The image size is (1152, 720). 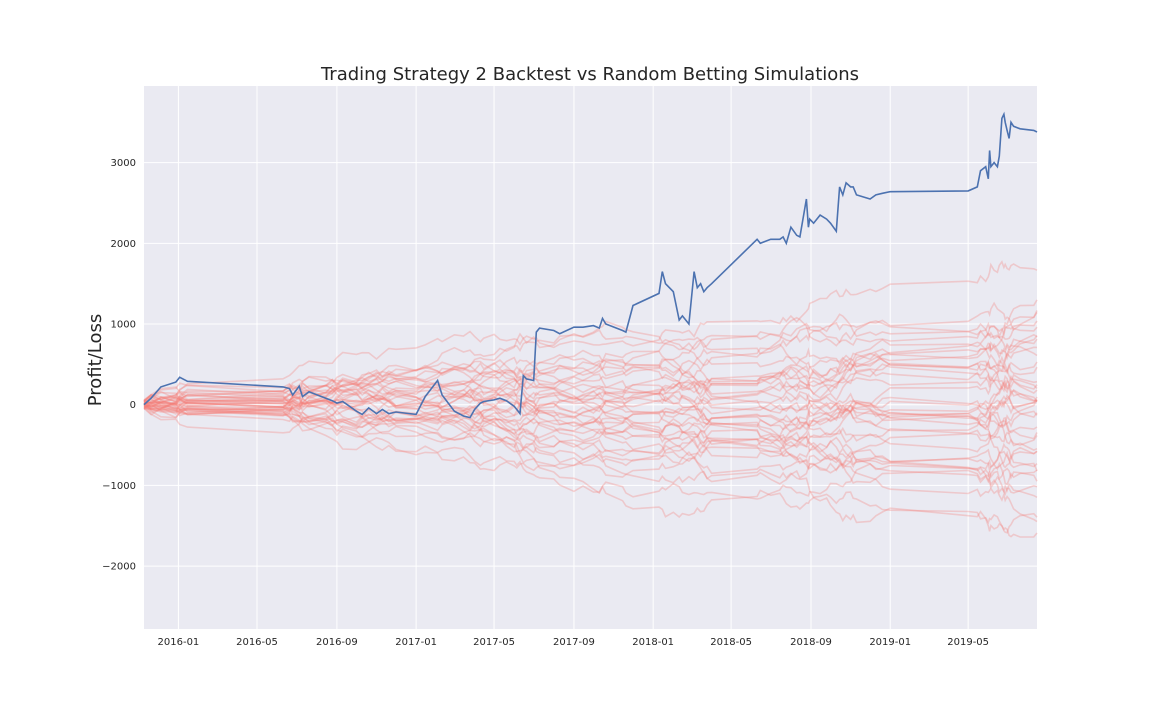 I want to click on x-tick-label: 2017-05, so click(x=494, y=642).